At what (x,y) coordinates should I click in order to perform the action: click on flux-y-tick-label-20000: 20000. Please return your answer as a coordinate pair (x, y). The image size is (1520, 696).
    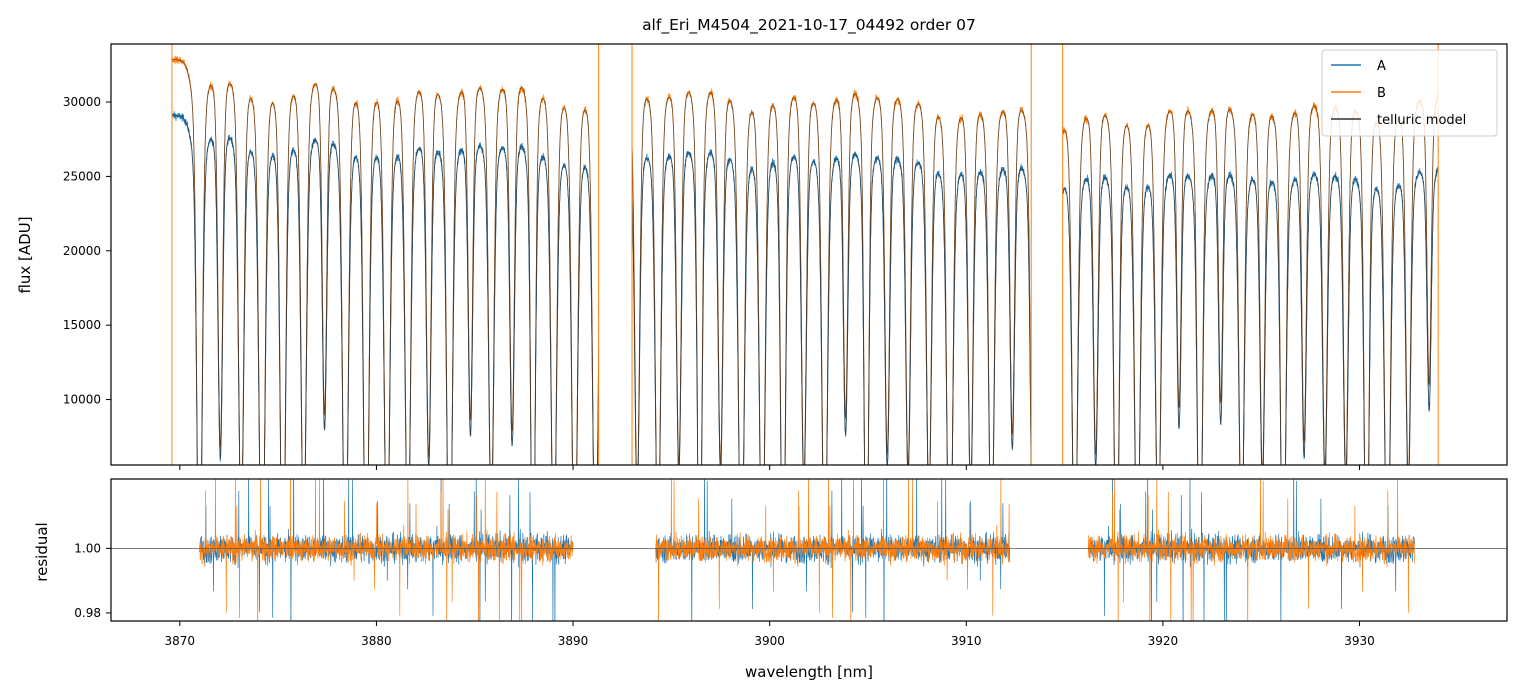
    Looking at the image, I should click on (82, 251).